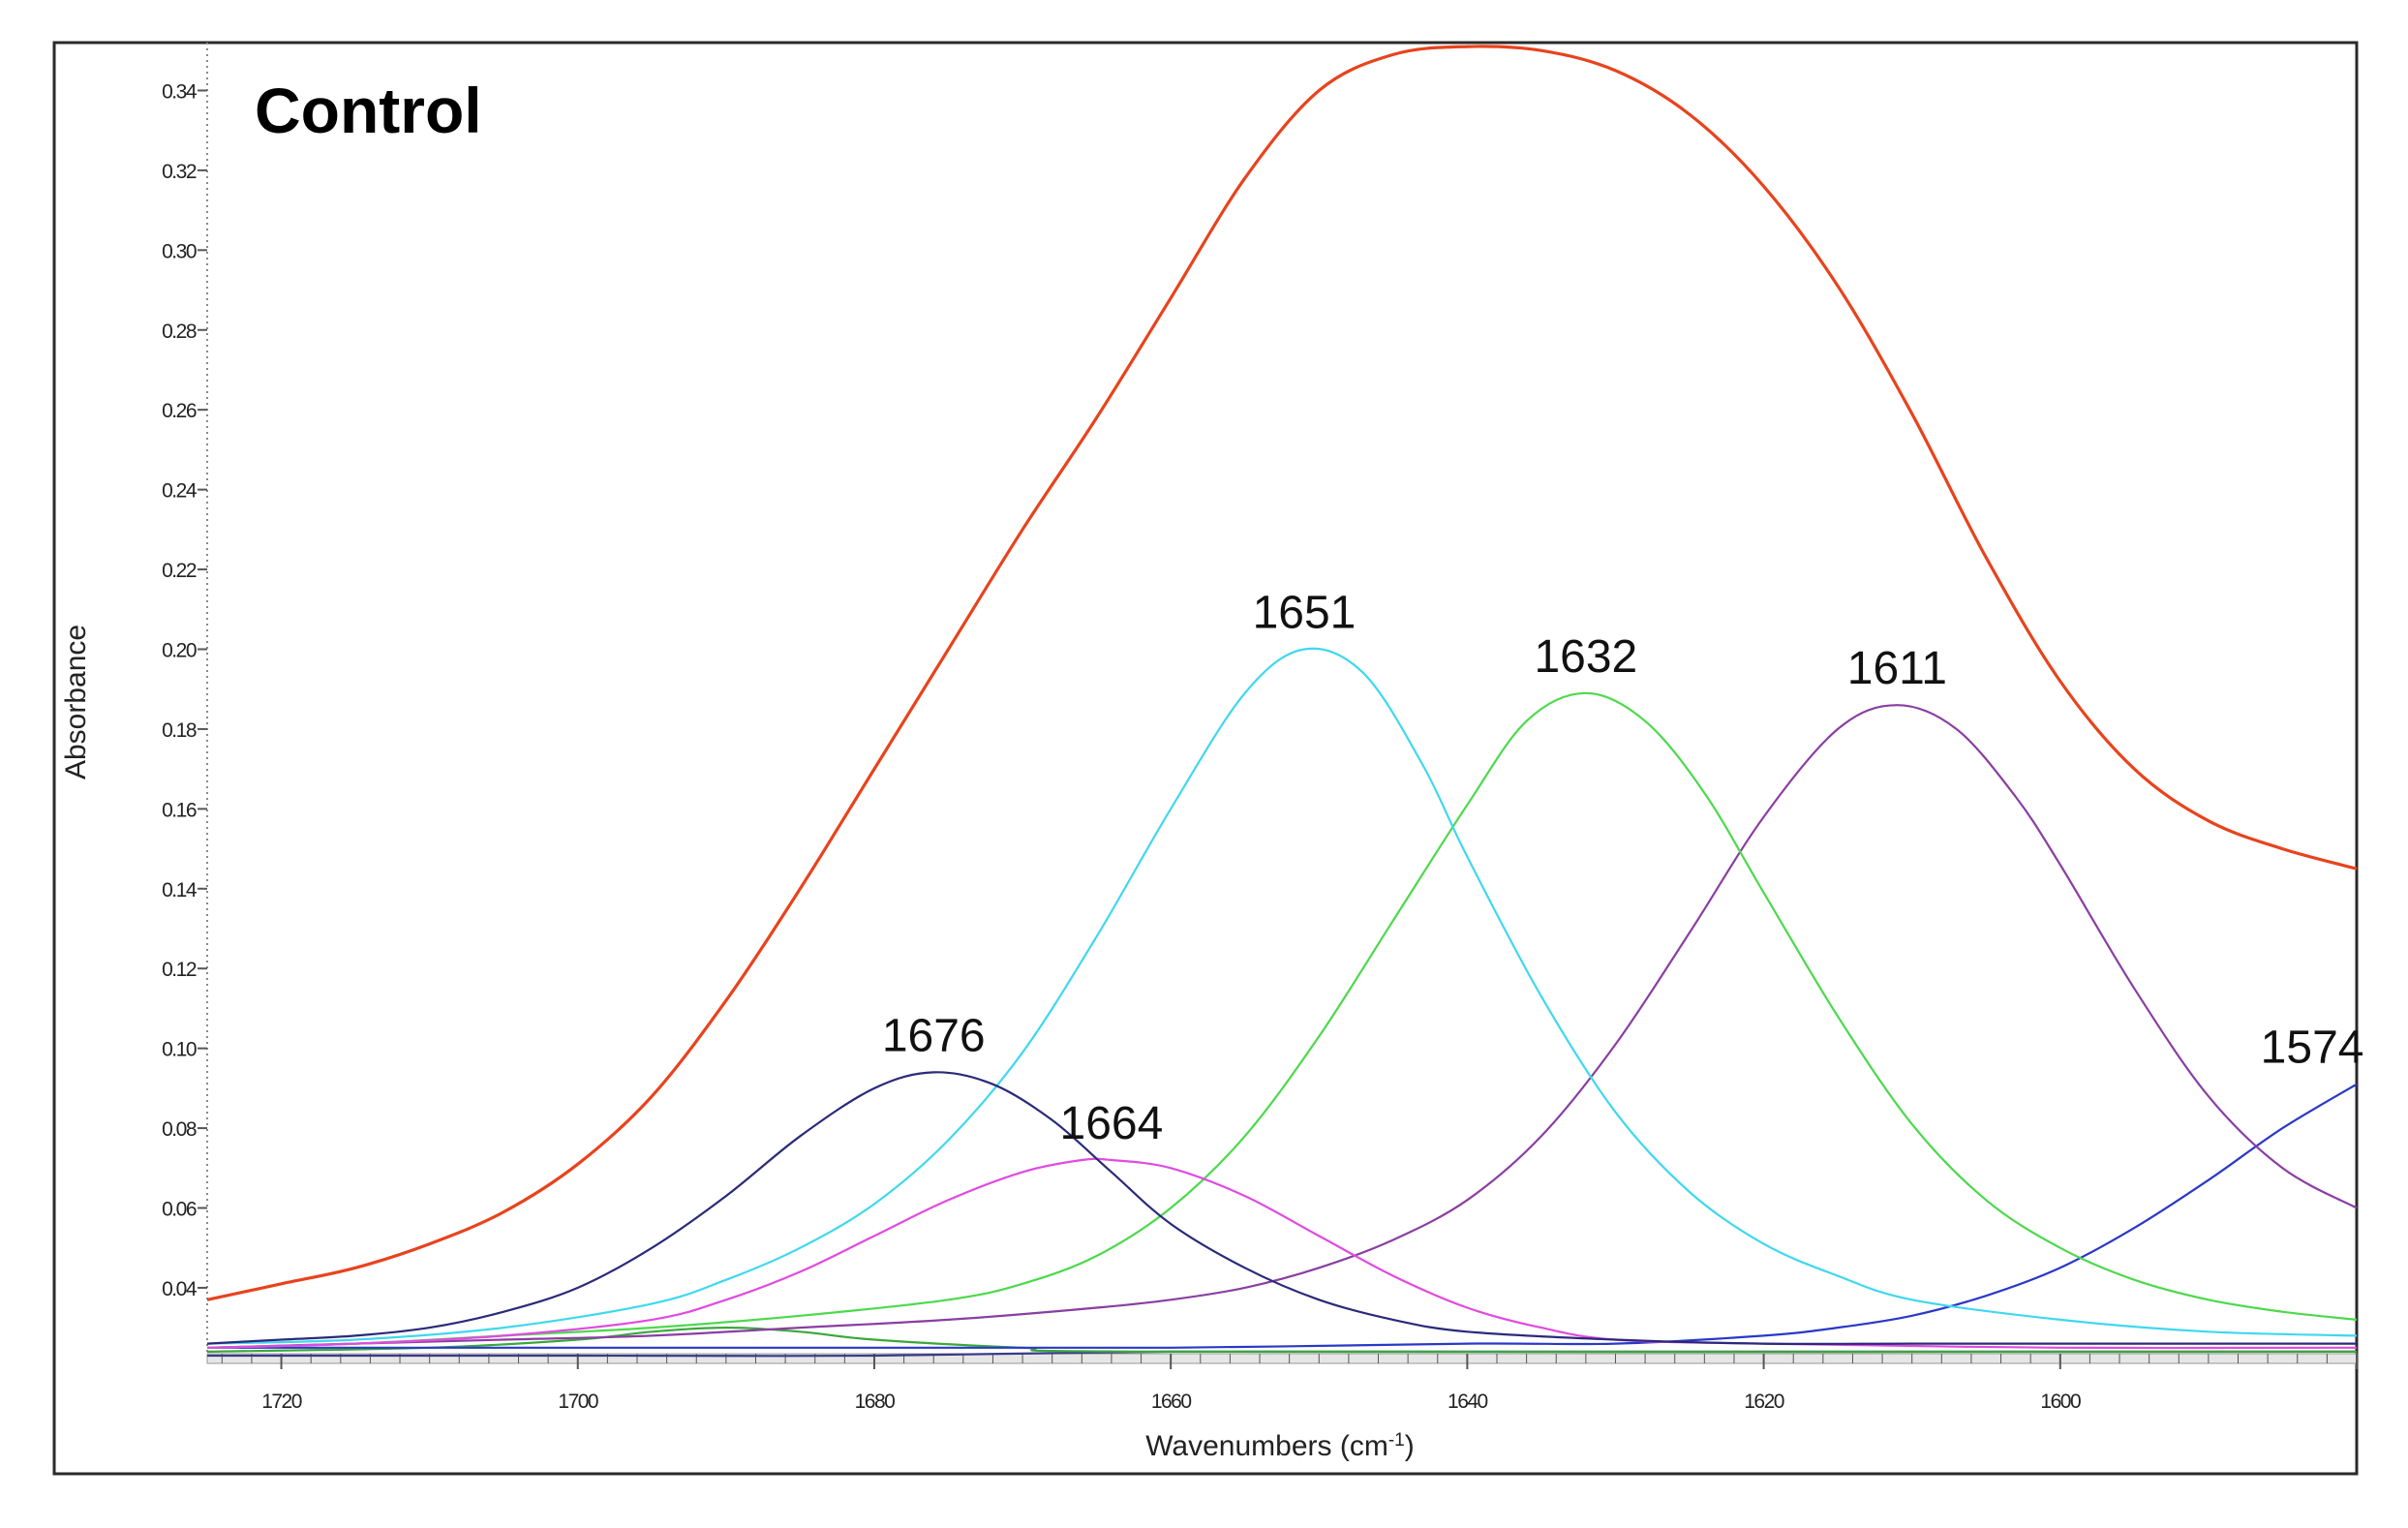  I want to click on x-axis-title: Wavenumbers (cm-1), so click(1280, 1446).